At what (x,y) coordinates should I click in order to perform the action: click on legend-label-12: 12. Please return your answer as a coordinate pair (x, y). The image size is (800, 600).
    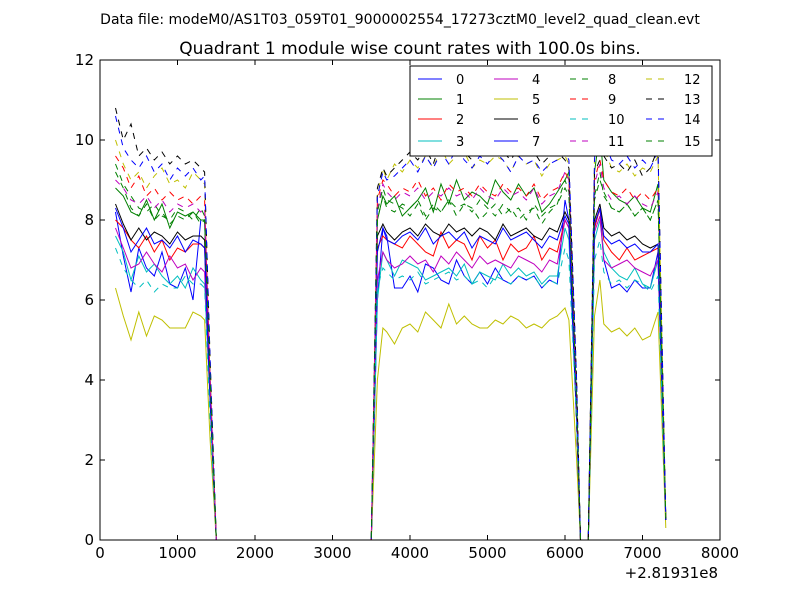
    Looking at the image, I should click on (692, 80).